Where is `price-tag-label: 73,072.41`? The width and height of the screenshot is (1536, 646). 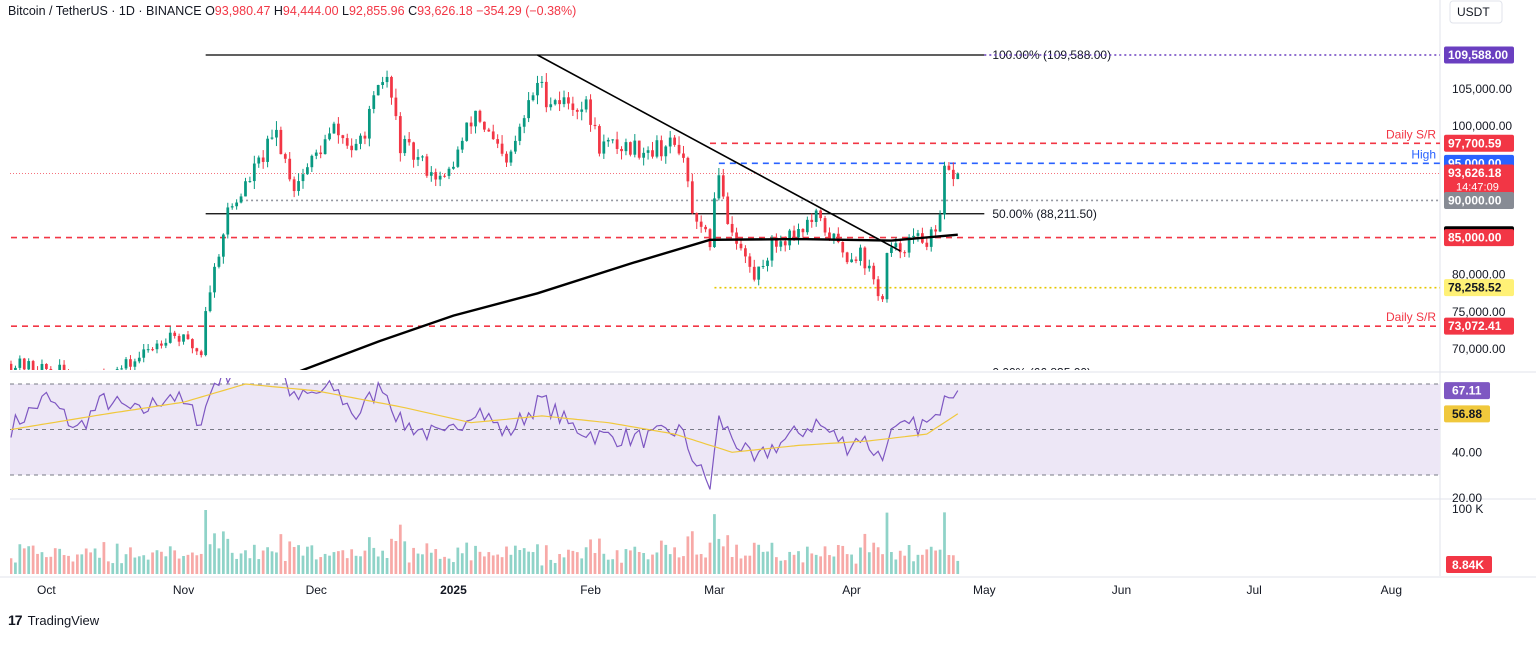 price-tag-label: 73,072.41 is located at coordinates (1475, 326).